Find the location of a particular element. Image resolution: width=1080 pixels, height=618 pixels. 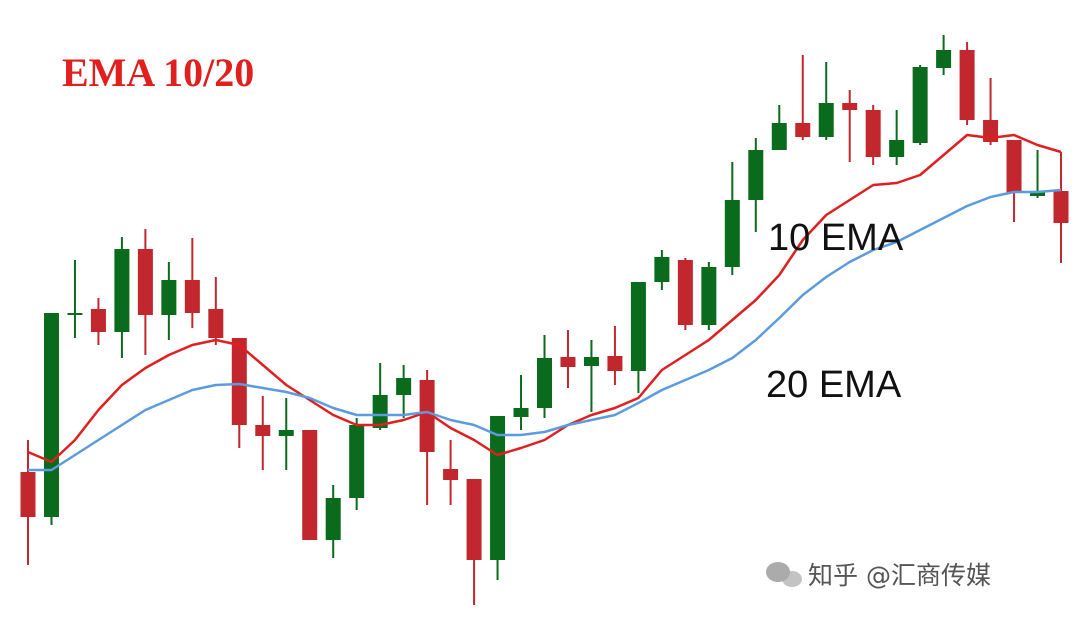

line-label: 20 EMA is located at coordinates (834, 385).